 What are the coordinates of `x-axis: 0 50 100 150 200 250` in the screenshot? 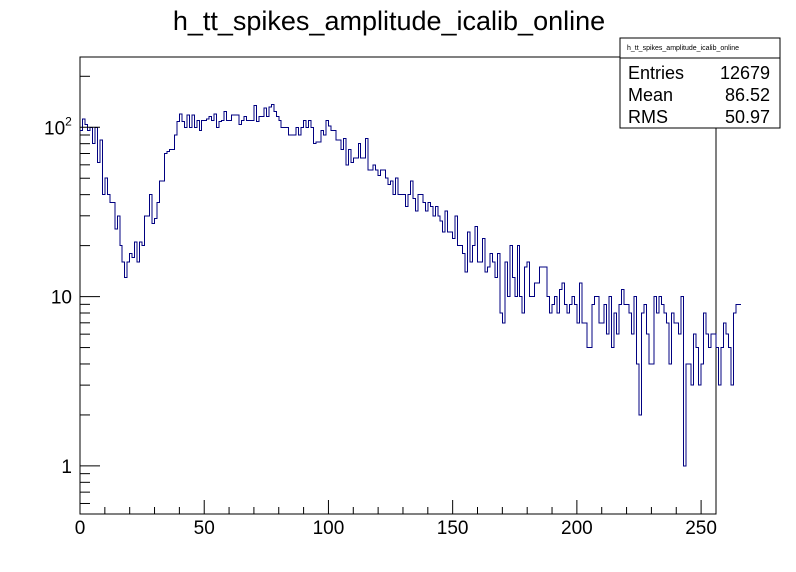 It's located at (396, 519).